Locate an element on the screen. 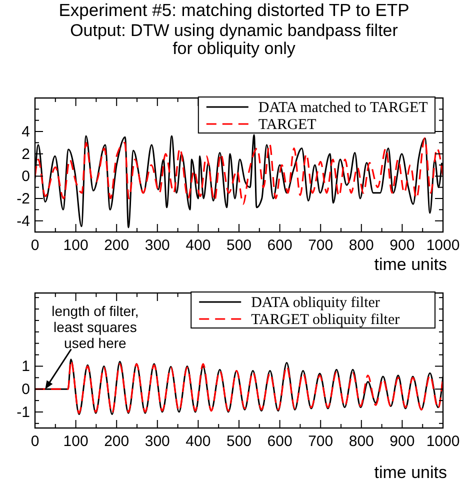  y-tick-label: -1 is located at coordinates (23, 412).